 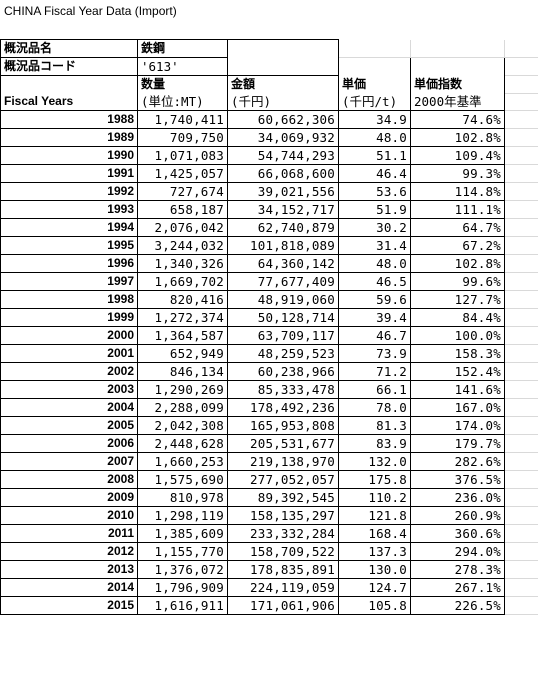 What do you see at coordinates (283, 263) in the screenshot?
I see `amount-cell: 64,360,142` at bounding box center [283, 263].